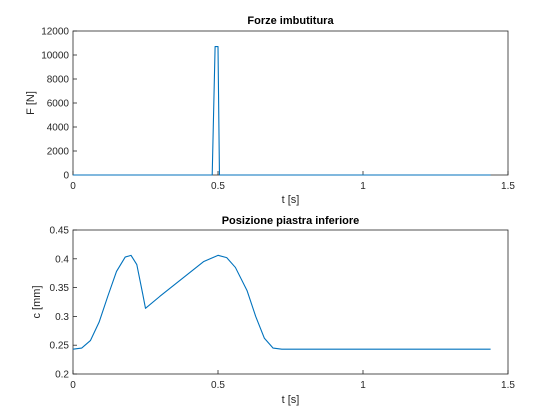 Image resolution: width=560 pixels, height=420 pixels. What do you see at coordinates (218, 385) in the screenshot?
I see `position-xtick-label: 0.5` at bounding box center [218, 385].